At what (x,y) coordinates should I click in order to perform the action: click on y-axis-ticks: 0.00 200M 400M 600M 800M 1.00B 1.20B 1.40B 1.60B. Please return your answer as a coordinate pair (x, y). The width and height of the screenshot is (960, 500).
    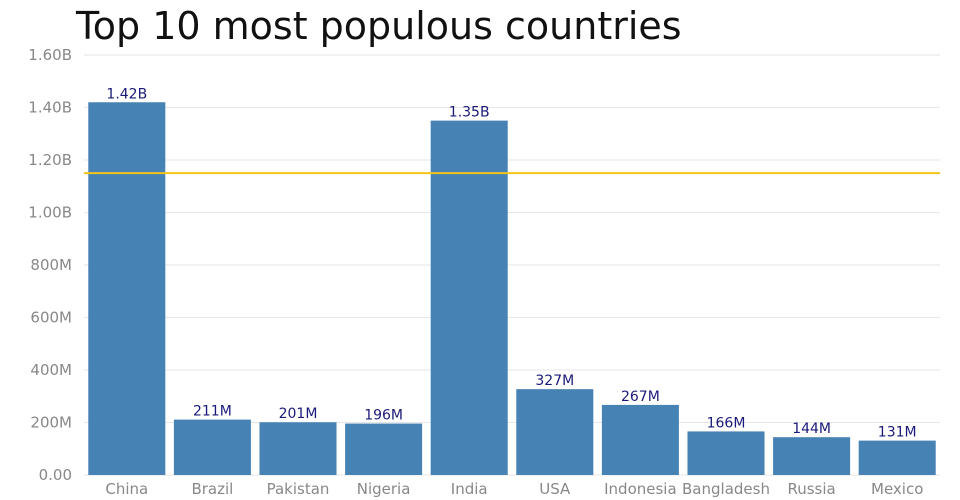
    Looking at the image, I should click on (50, 265).